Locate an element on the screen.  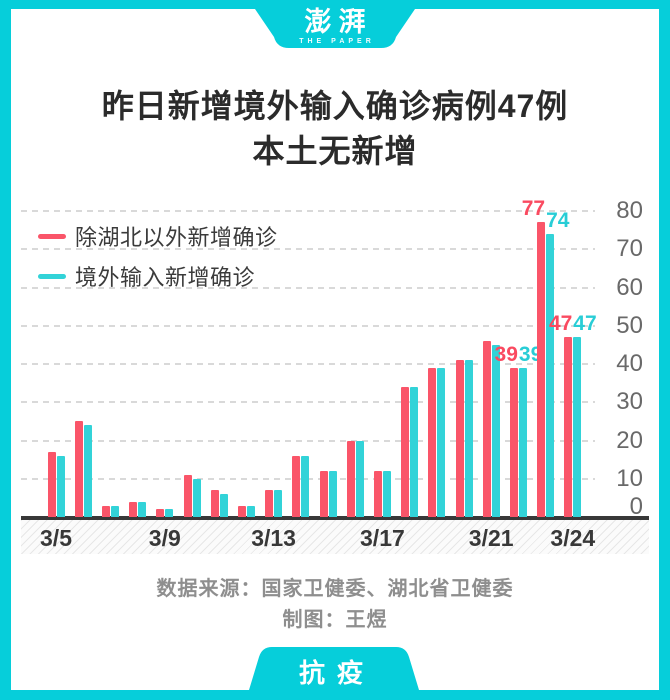
logo-tab-path is located at coordinates (335, 28).